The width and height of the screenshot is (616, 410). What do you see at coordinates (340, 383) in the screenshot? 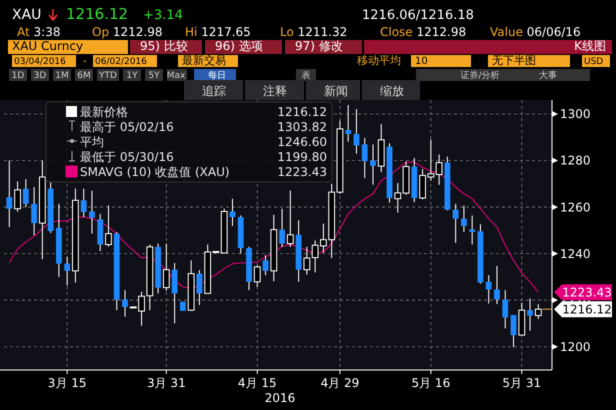
I see `x-tick-label: 4月 29` at bounding box center [340, 383].